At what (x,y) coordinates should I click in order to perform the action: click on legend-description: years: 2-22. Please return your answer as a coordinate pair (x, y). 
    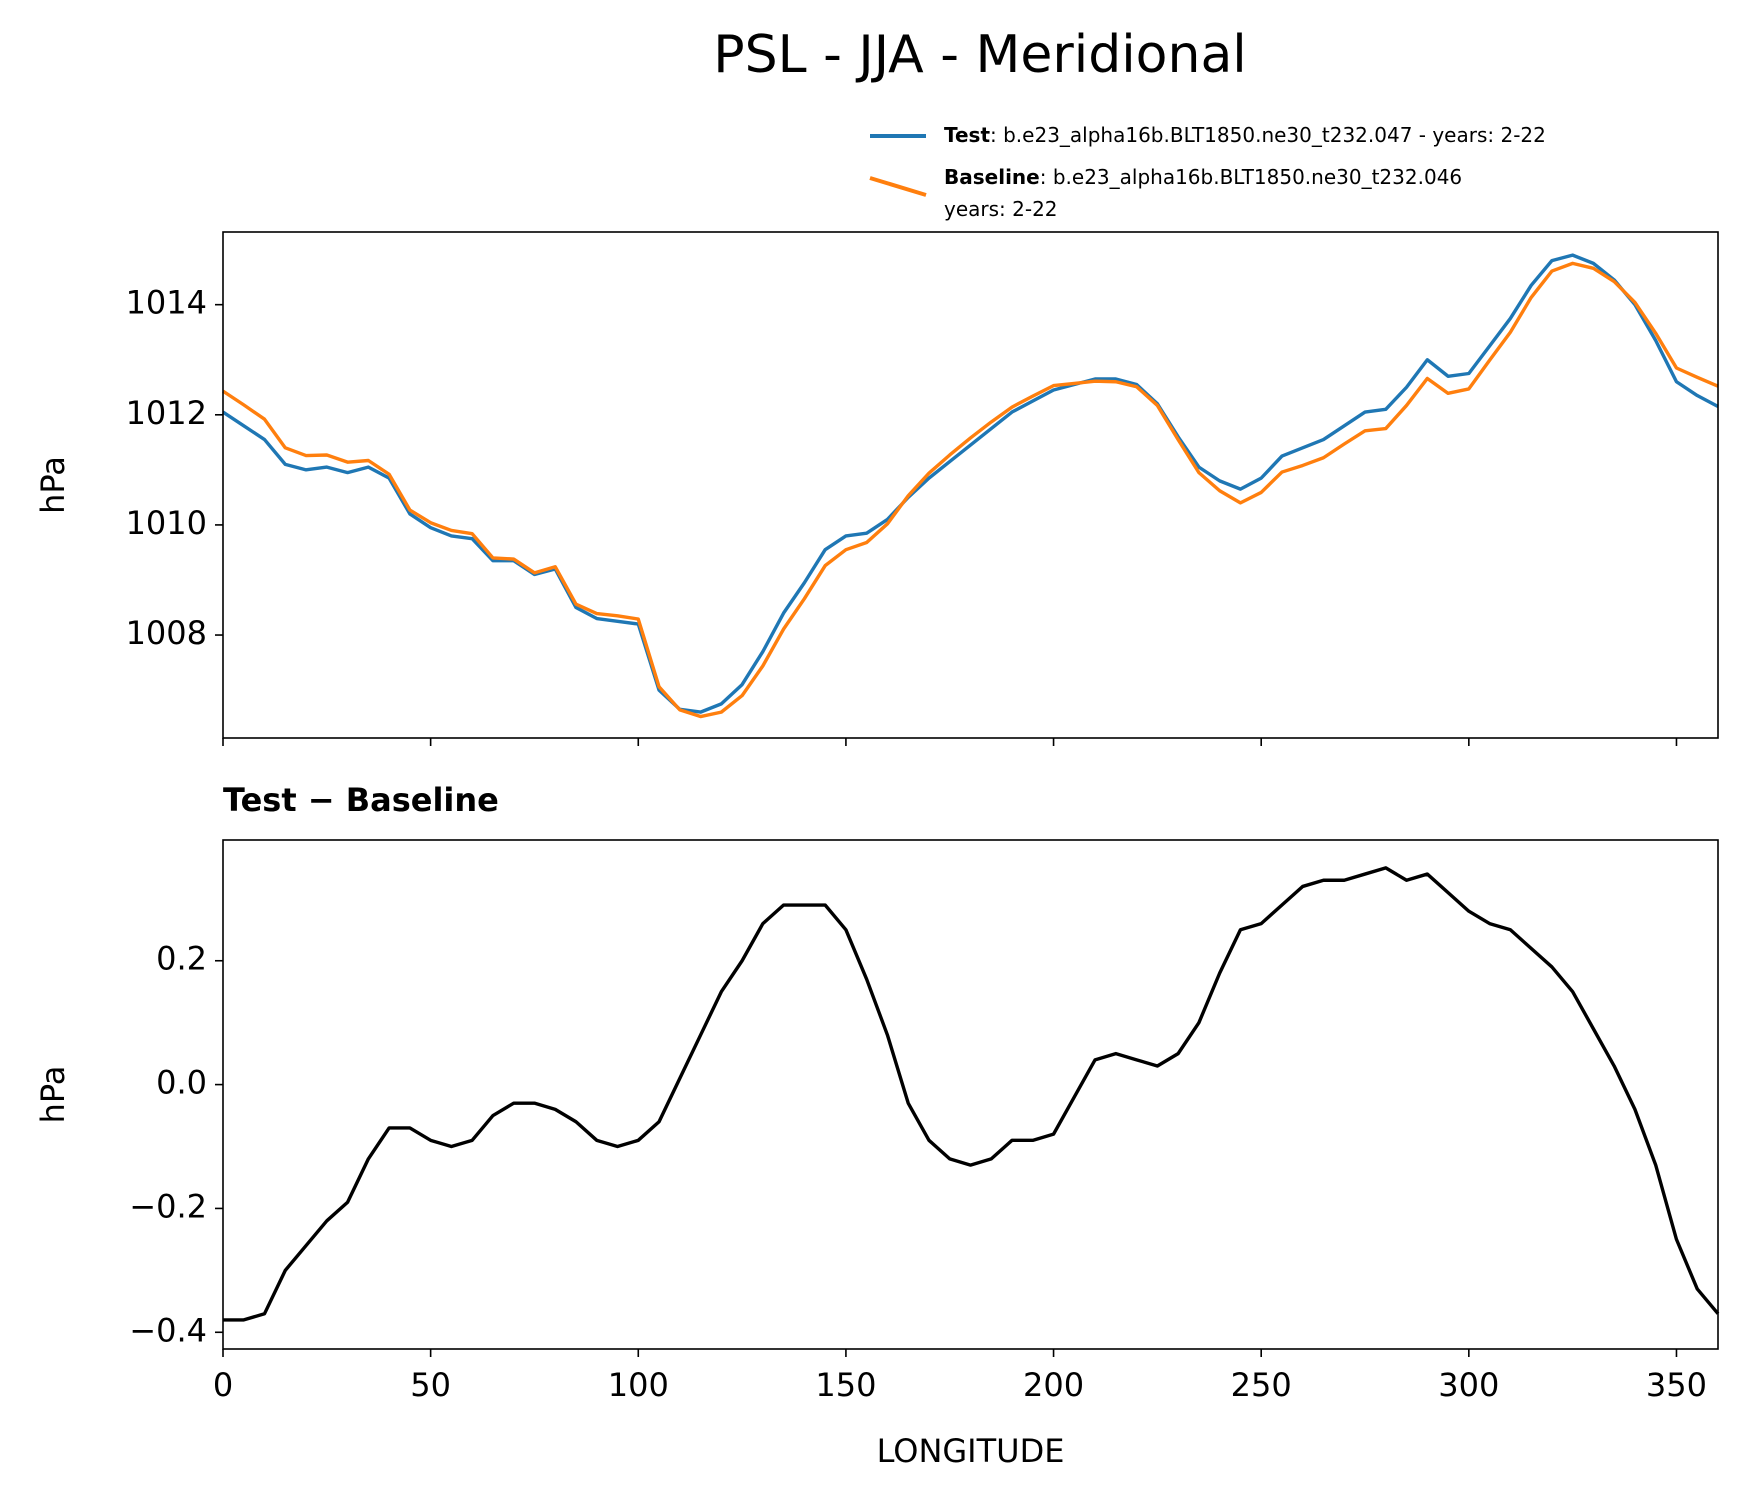
    Looking at the image, I should click on (1001, 209).